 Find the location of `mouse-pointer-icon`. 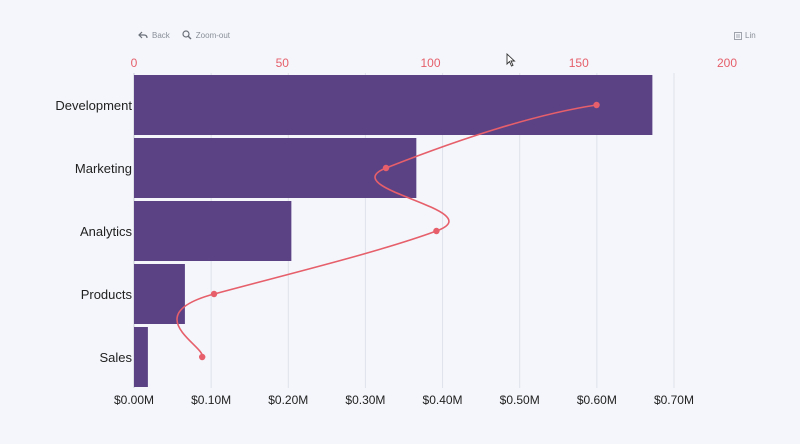

mouse-pointer-icon is located at coordinates (511, 60).